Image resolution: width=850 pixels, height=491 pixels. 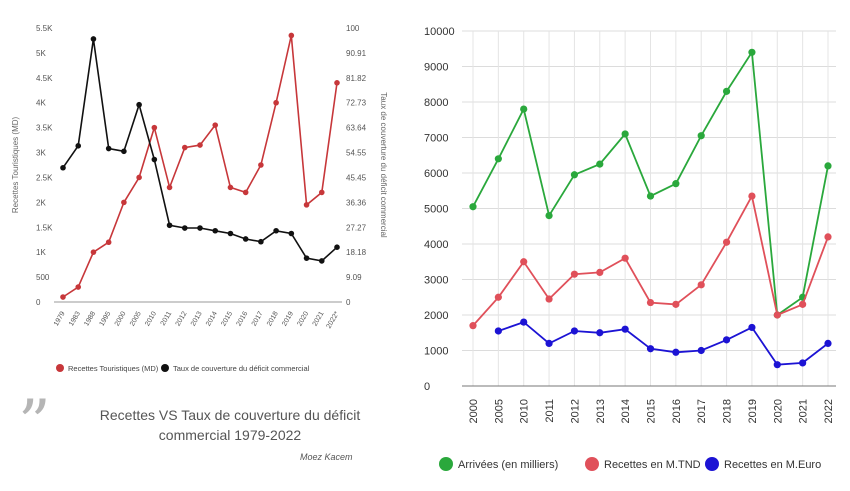 I want to click on y-axis-label-right: Taux de couverture du déficit commercial, so click(x=383, y=165).